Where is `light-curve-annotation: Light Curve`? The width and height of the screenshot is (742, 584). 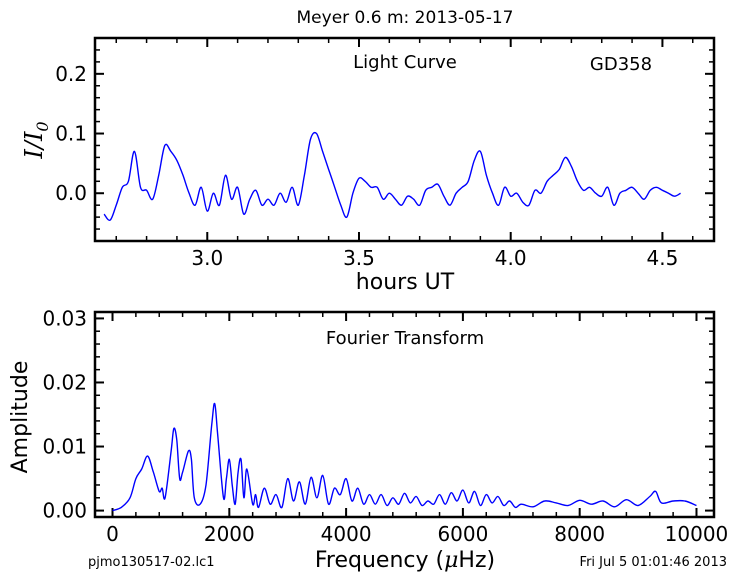
light-curve-annotation: Light Curve is located at coordinates (405, 62).